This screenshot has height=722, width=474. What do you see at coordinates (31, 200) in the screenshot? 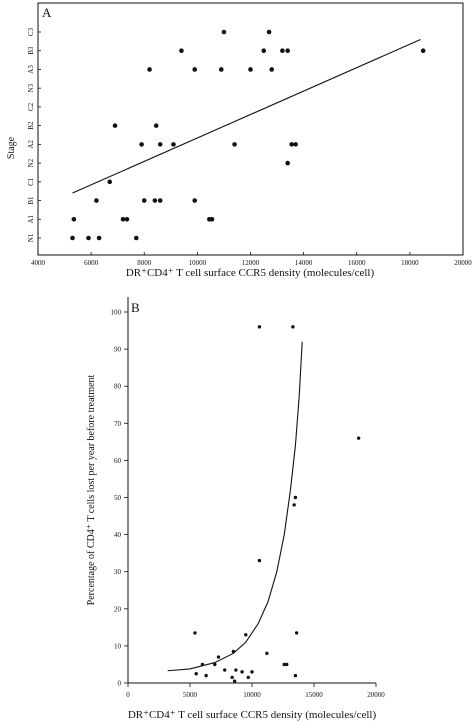
I see `chart-a-y-tick-label: B1` at bounding box center [31, 200].